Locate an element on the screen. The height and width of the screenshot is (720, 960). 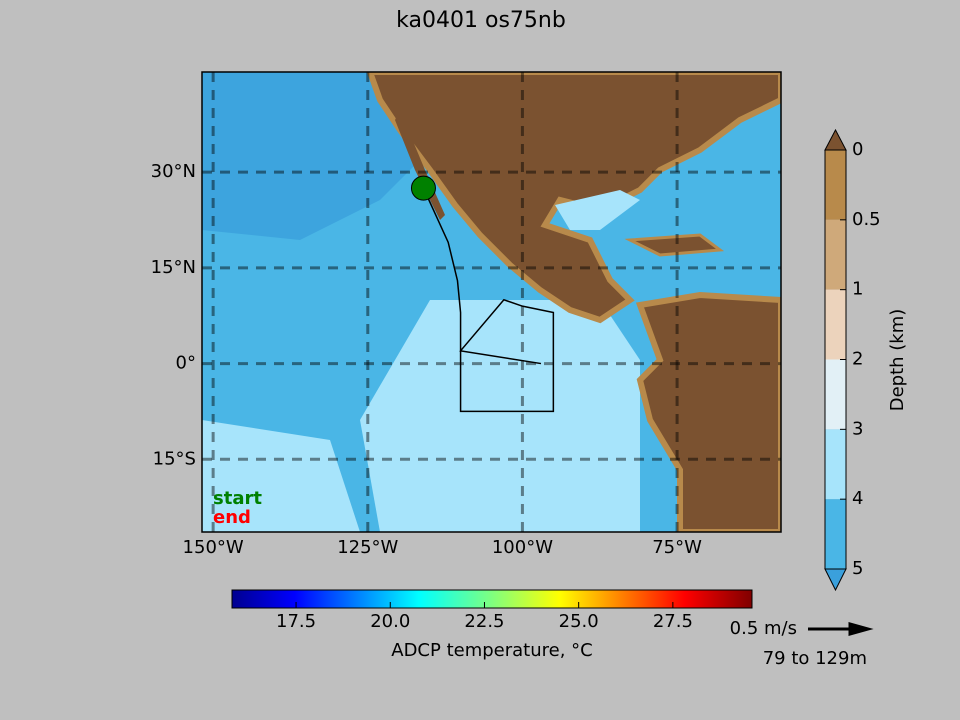
end-label: end is located at coordinates (232, 517).